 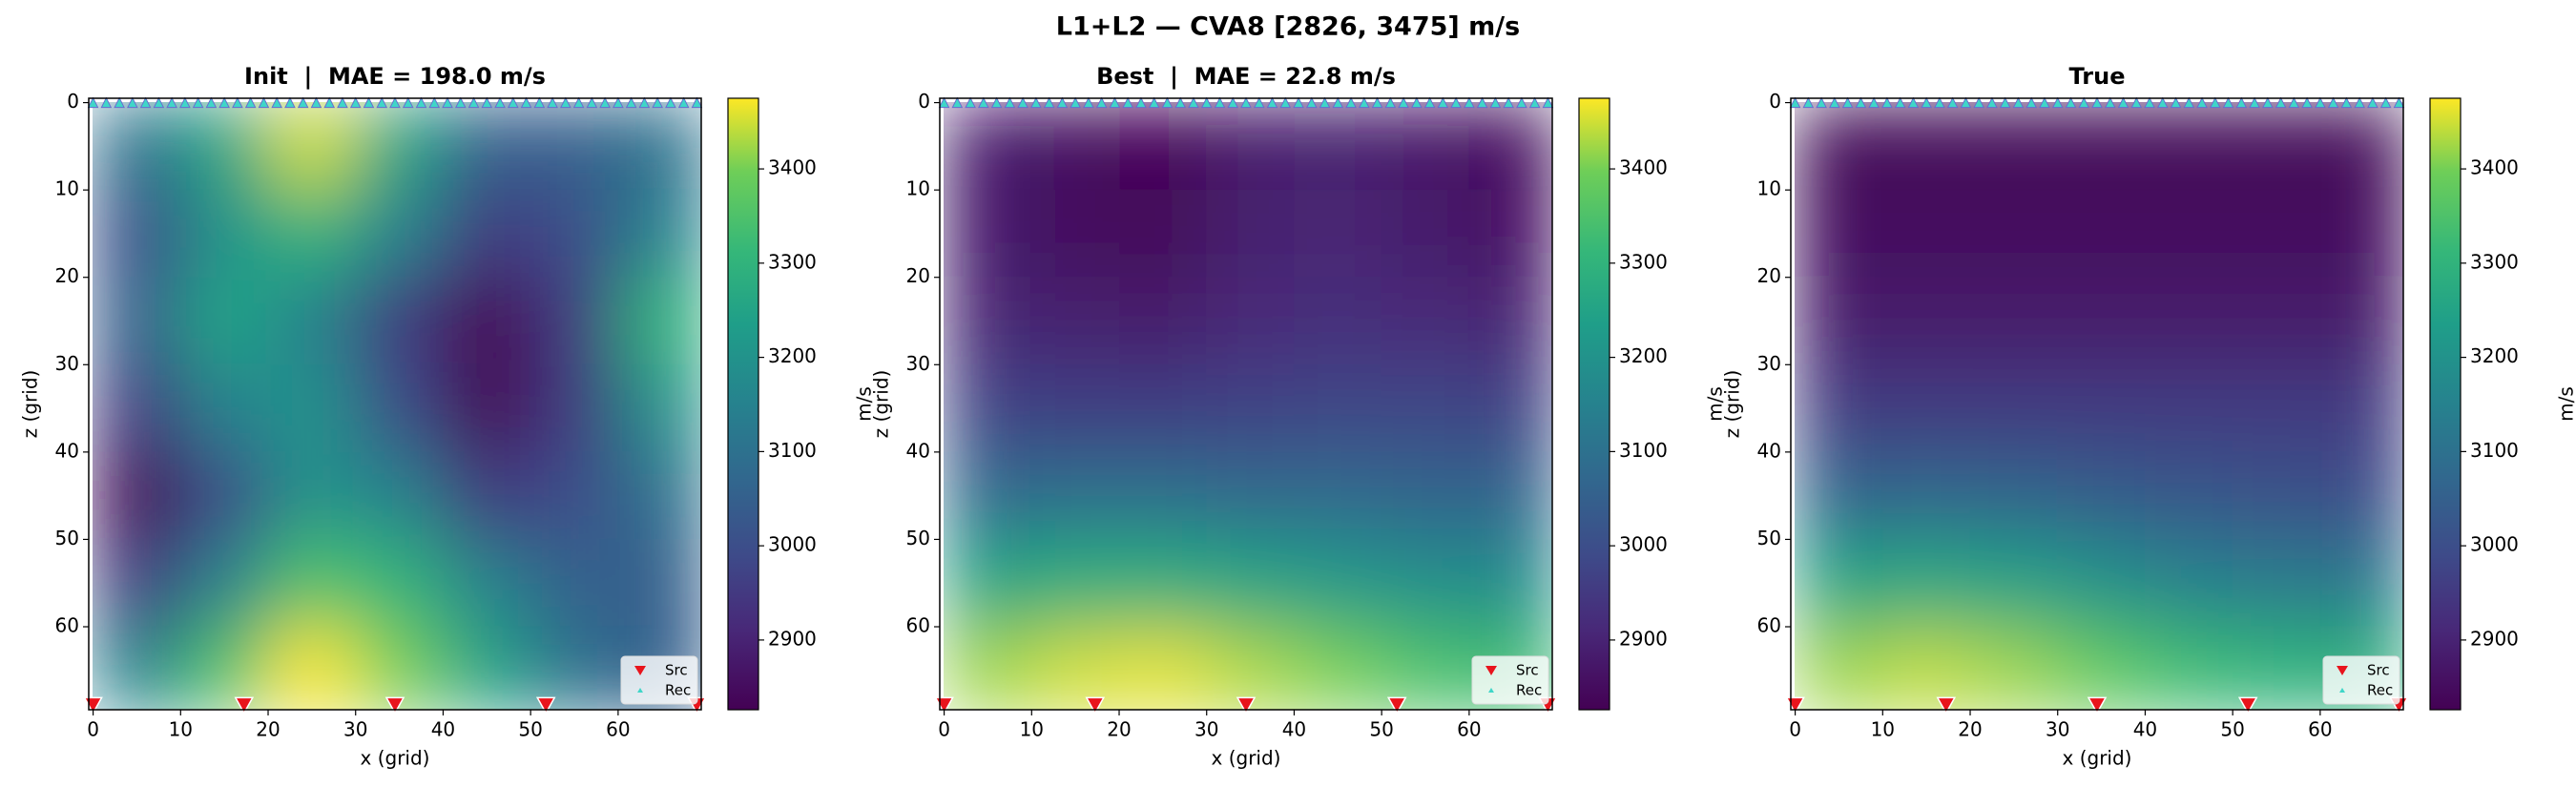 What do you see at coordinates (1643, 261) in the screenshot?
I see `colorbar-tick-label: 3300` at bounding box center [1643, 261].